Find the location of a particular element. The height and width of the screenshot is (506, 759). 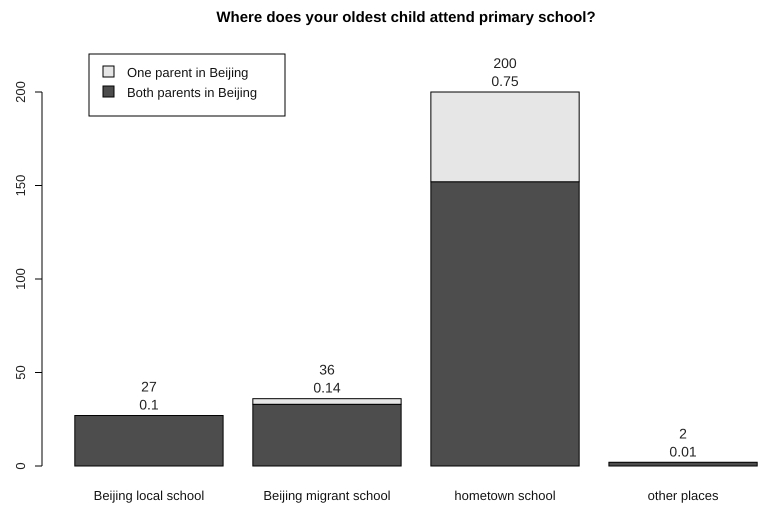

total-label: 200 0.75 is located at coordinates (505, 72).